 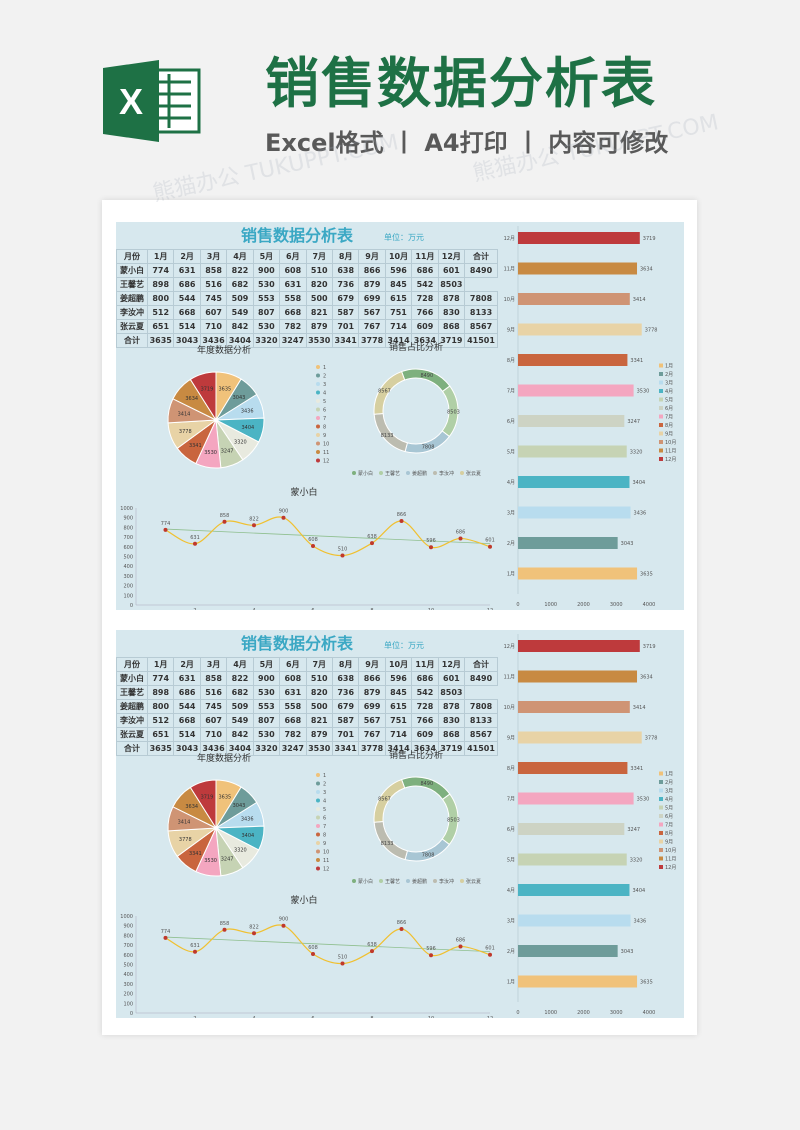 What do you see at coordinates (511, 769) in the screenshot?
I see `bar-category-label: 8月` at bounding box center [511, 769].